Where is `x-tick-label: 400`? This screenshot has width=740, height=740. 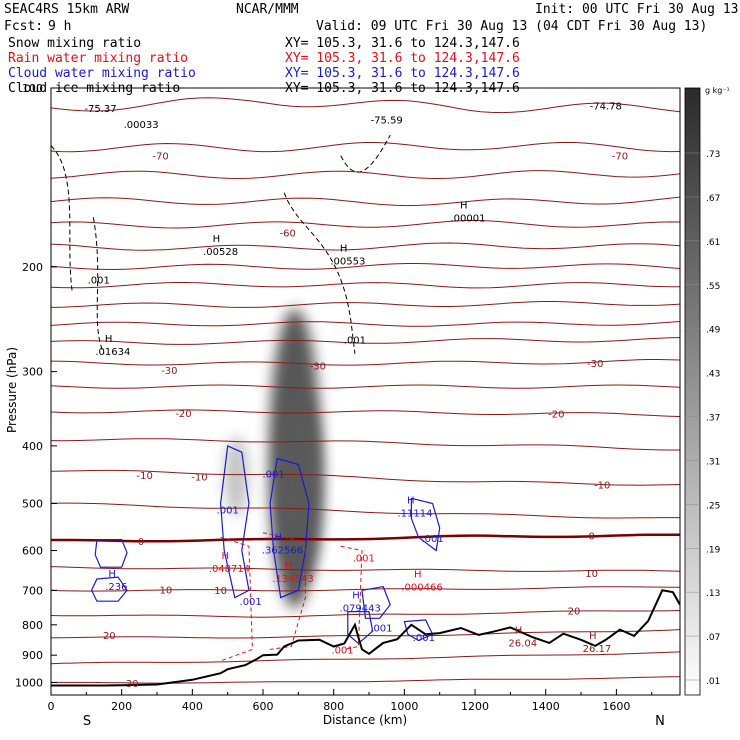 x-tick-label: 400 is located at coordinates (192, 706).